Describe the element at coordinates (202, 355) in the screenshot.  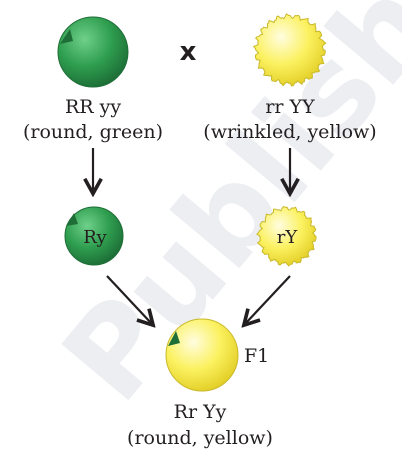
I see `offspring-f1-pea` at that location.